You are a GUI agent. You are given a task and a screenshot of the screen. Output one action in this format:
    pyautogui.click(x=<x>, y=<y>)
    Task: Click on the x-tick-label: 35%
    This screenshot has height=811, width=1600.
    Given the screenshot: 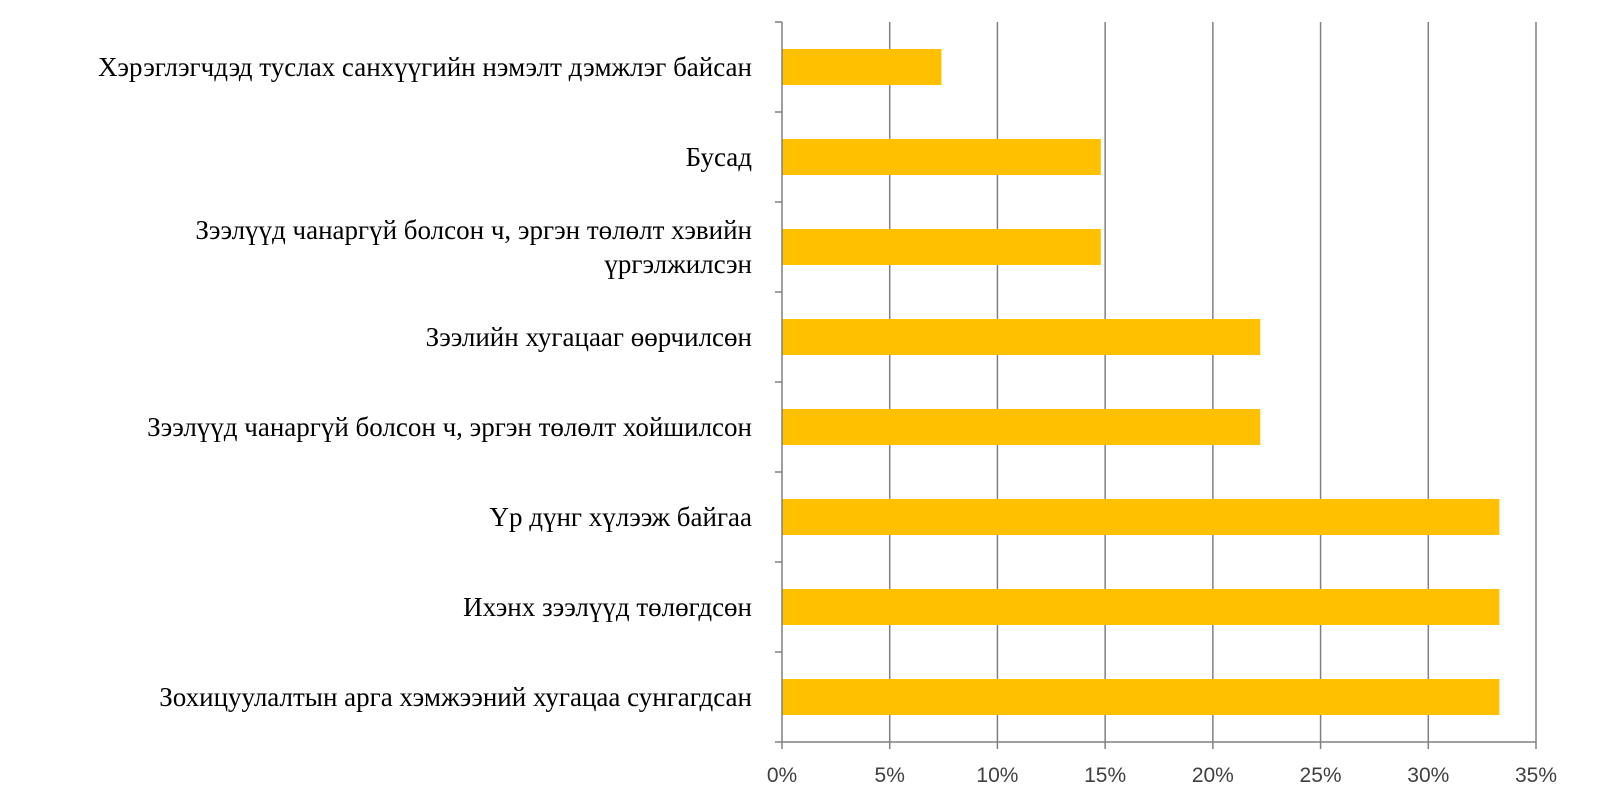 What is the action you would take?
    pyautogui.click(x=1536, y=775)
    